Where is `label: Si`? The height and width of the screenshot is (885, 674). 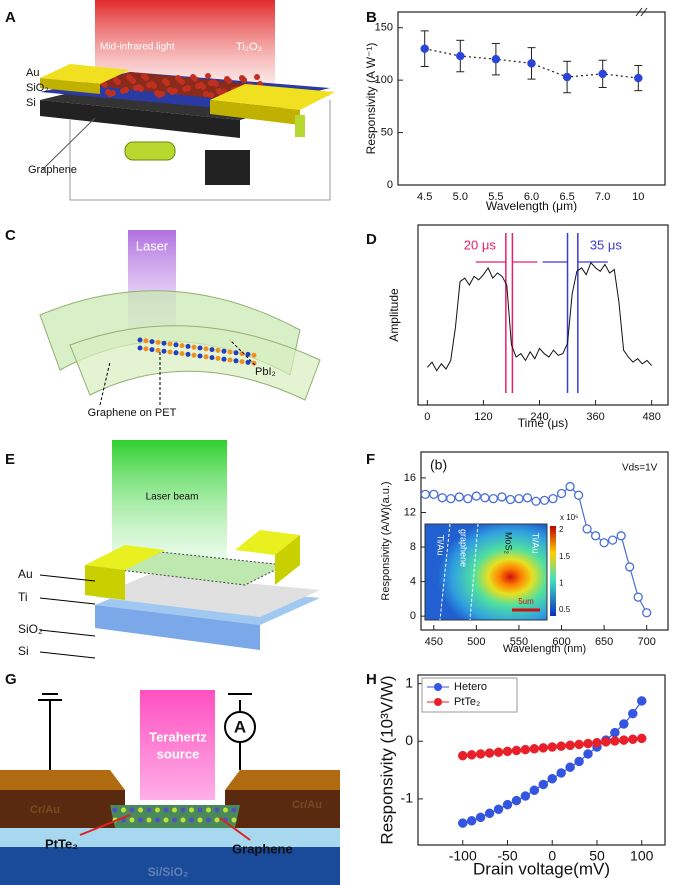
label: Si is located at coordinates (23, 651).